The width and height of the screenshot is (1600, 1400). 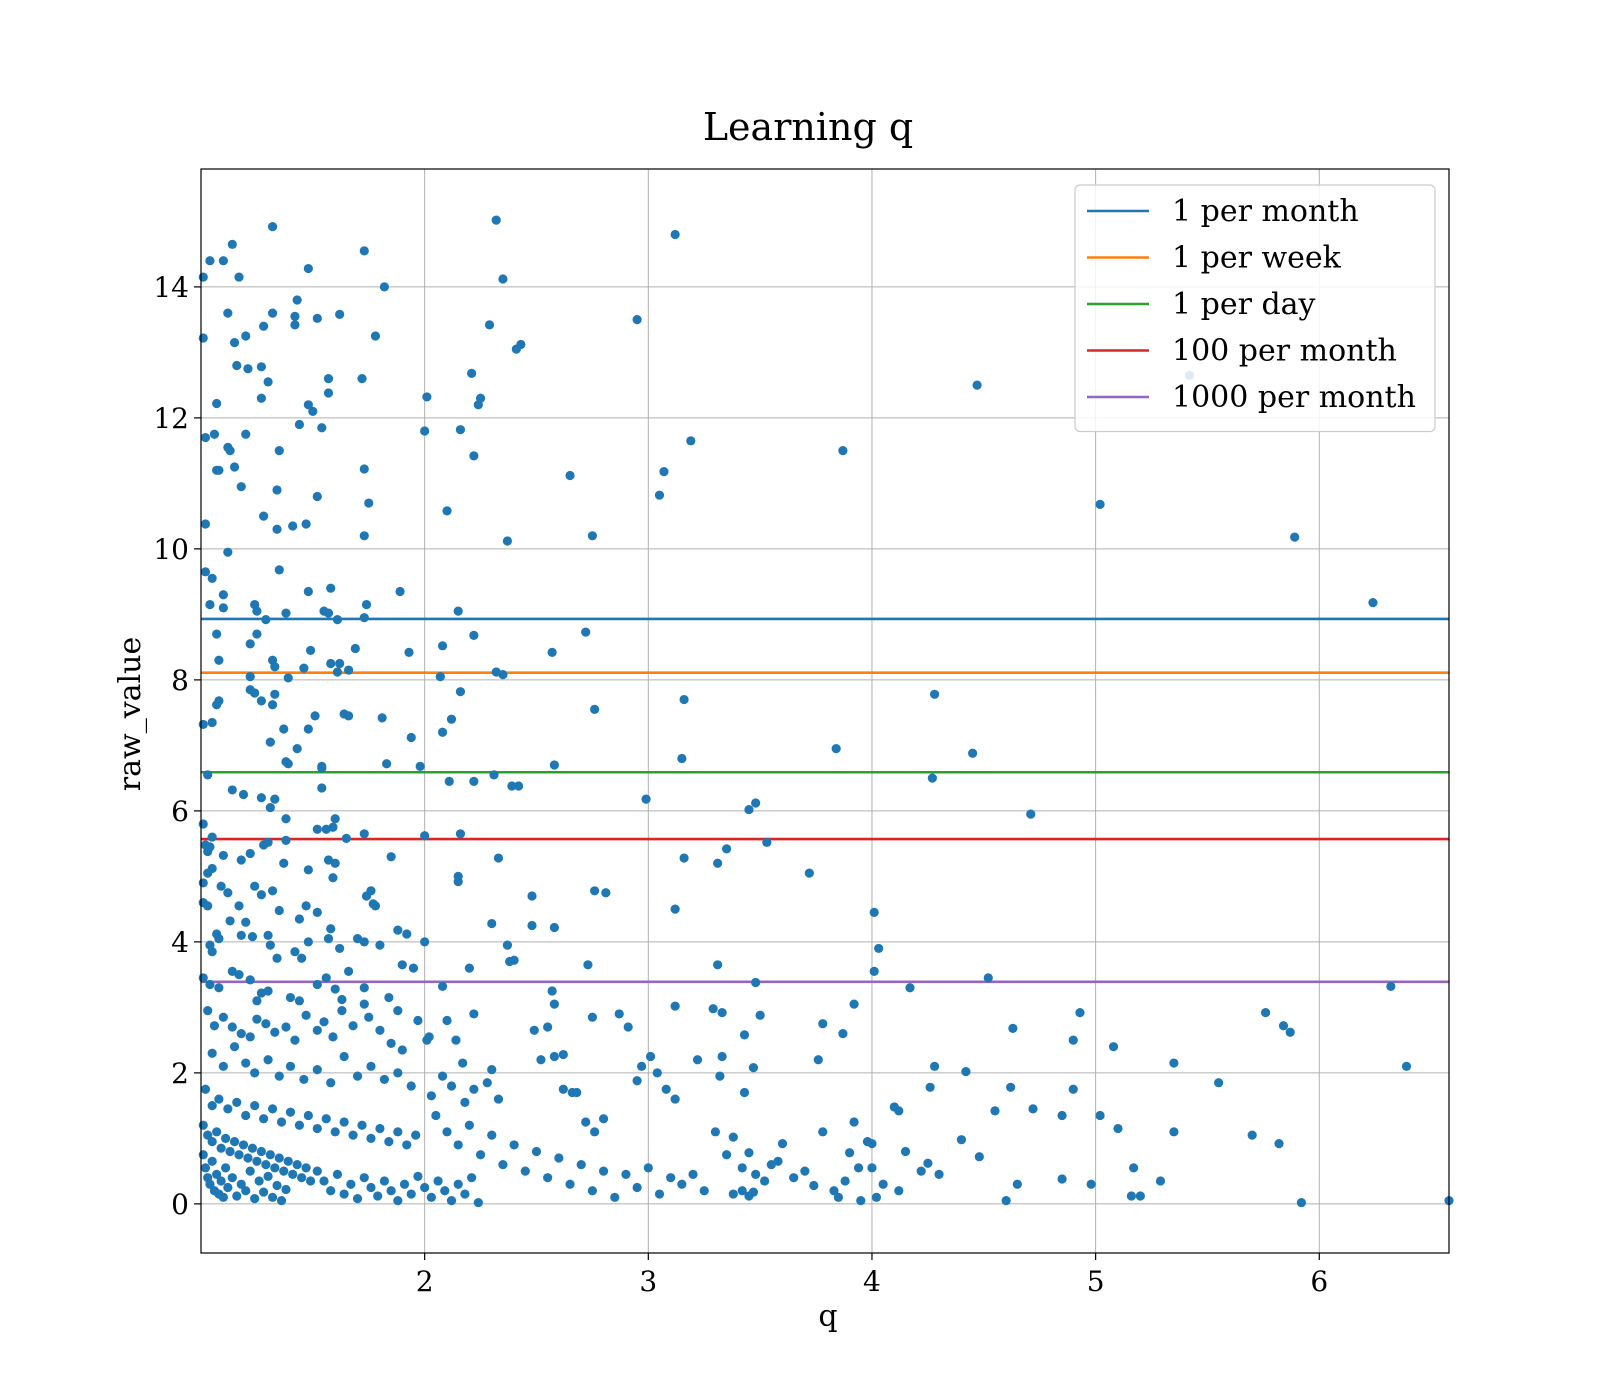 I want to click on x-tick-label: 3, so click(x=648, y=1281).